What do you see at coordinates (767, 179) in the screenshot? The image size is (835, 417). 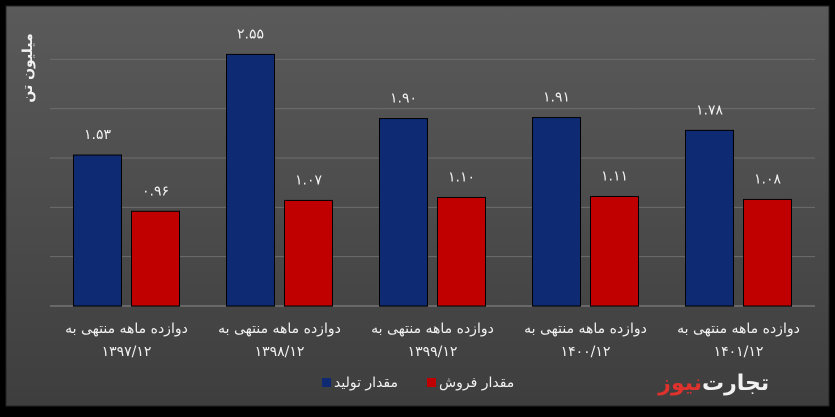 I see `data-label: ۱.۰۸` at bounding box center [767, 179].